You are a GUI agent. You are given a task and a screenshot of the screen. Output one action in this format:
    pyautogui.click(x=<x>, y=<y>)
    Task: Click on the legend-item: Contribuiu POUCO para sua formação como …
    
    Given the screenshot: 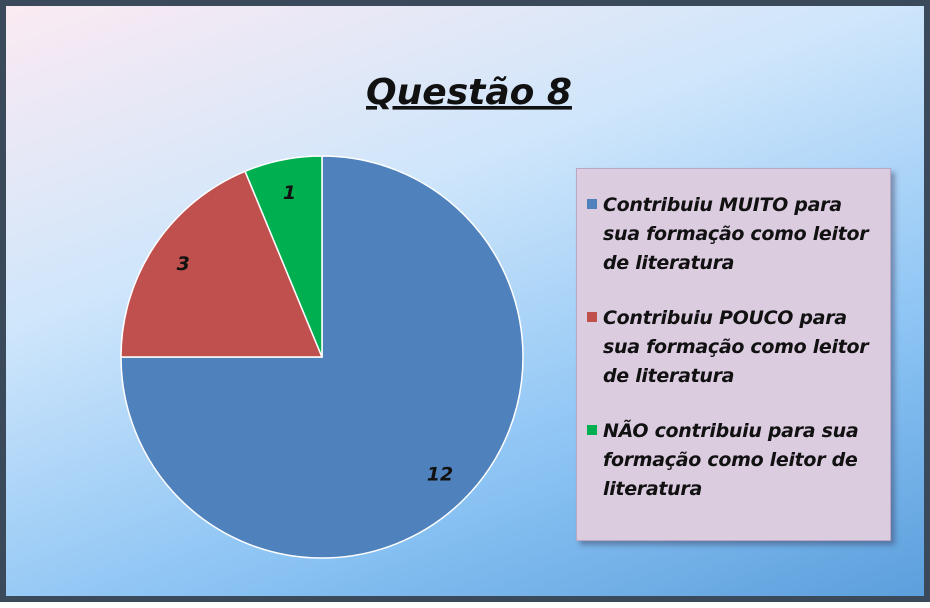 What is the action you would take?
    pyautogui.click(x=732, y=347)
    